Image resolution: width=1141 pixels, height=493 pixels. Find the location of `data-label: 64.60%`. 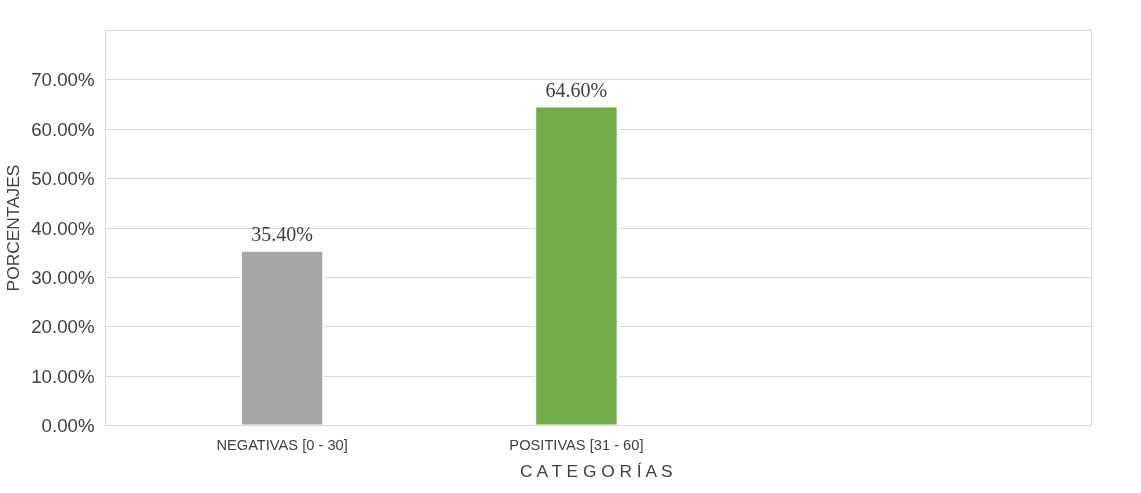

data-label: 64.60% is located at coordinates (576, 89).